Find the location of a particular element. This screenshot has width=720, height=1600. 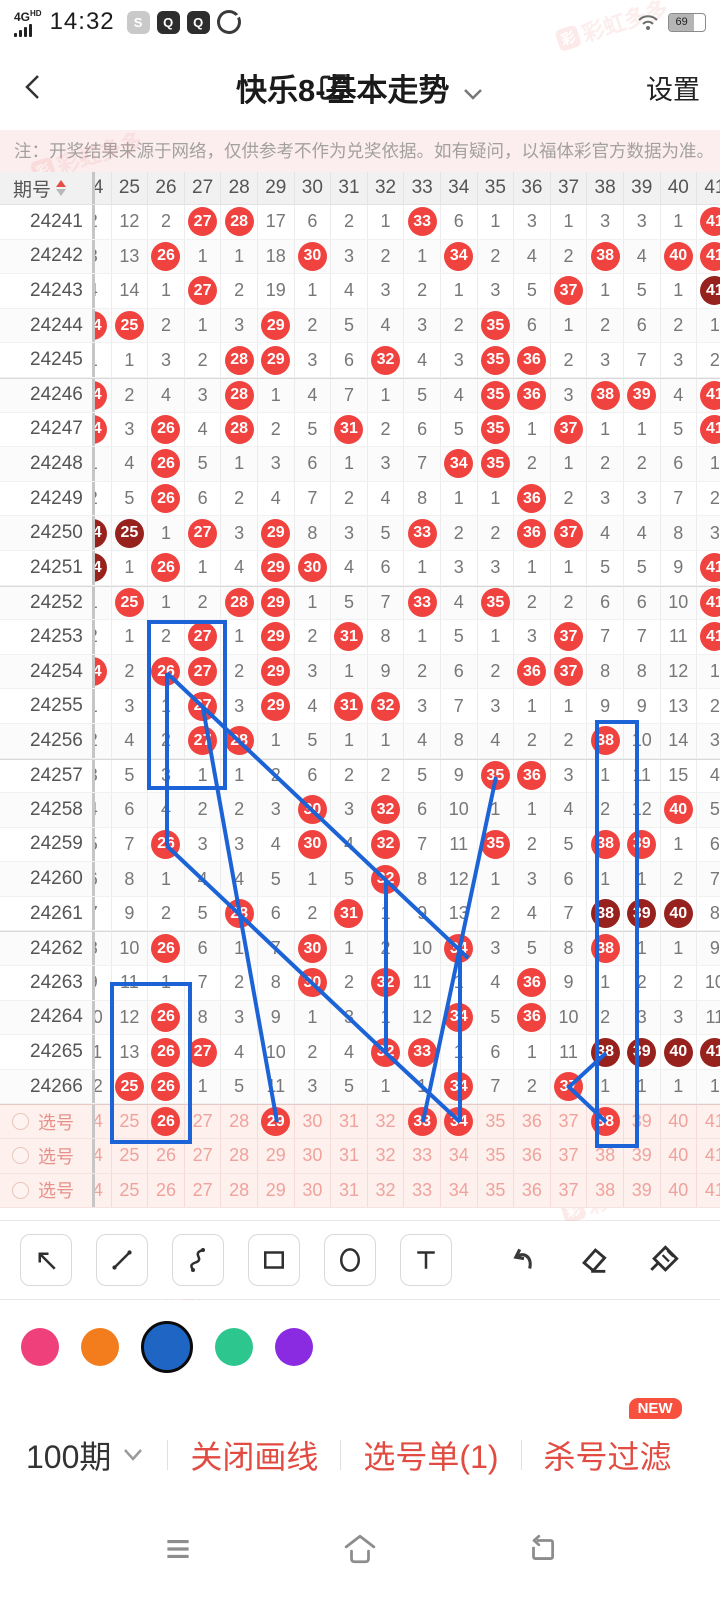

issue-column-header: 期号 is located at coordinates (47, 188).